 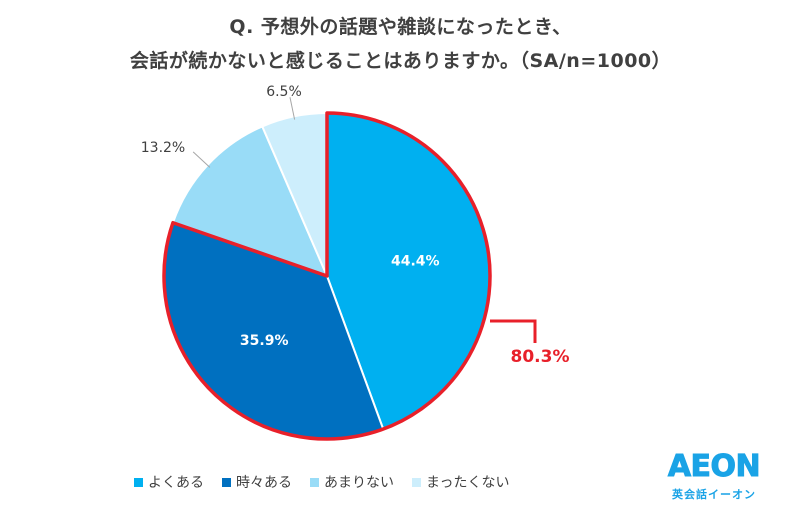 What do you see at coordinates (468, 483) in the screenshot?
I see `legend-label: まったくない` at bounding box center [468, 483].